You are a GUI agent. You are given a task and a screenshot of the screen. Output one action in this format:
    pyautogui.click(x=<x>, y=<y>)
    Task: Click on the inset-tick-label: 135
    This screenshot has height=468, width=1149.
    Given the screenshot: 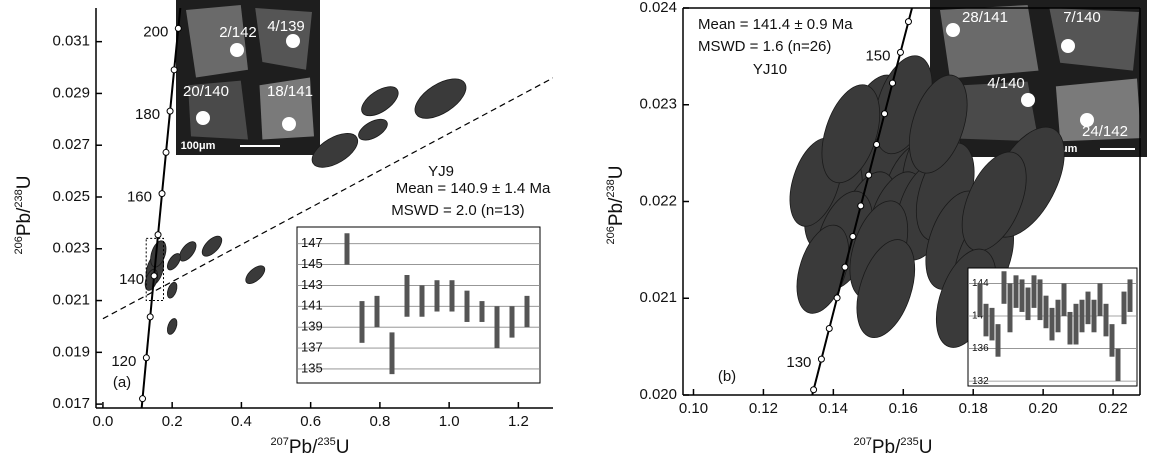 What is the action you would take?
    pyautogui.click(x=312, y=367)
    